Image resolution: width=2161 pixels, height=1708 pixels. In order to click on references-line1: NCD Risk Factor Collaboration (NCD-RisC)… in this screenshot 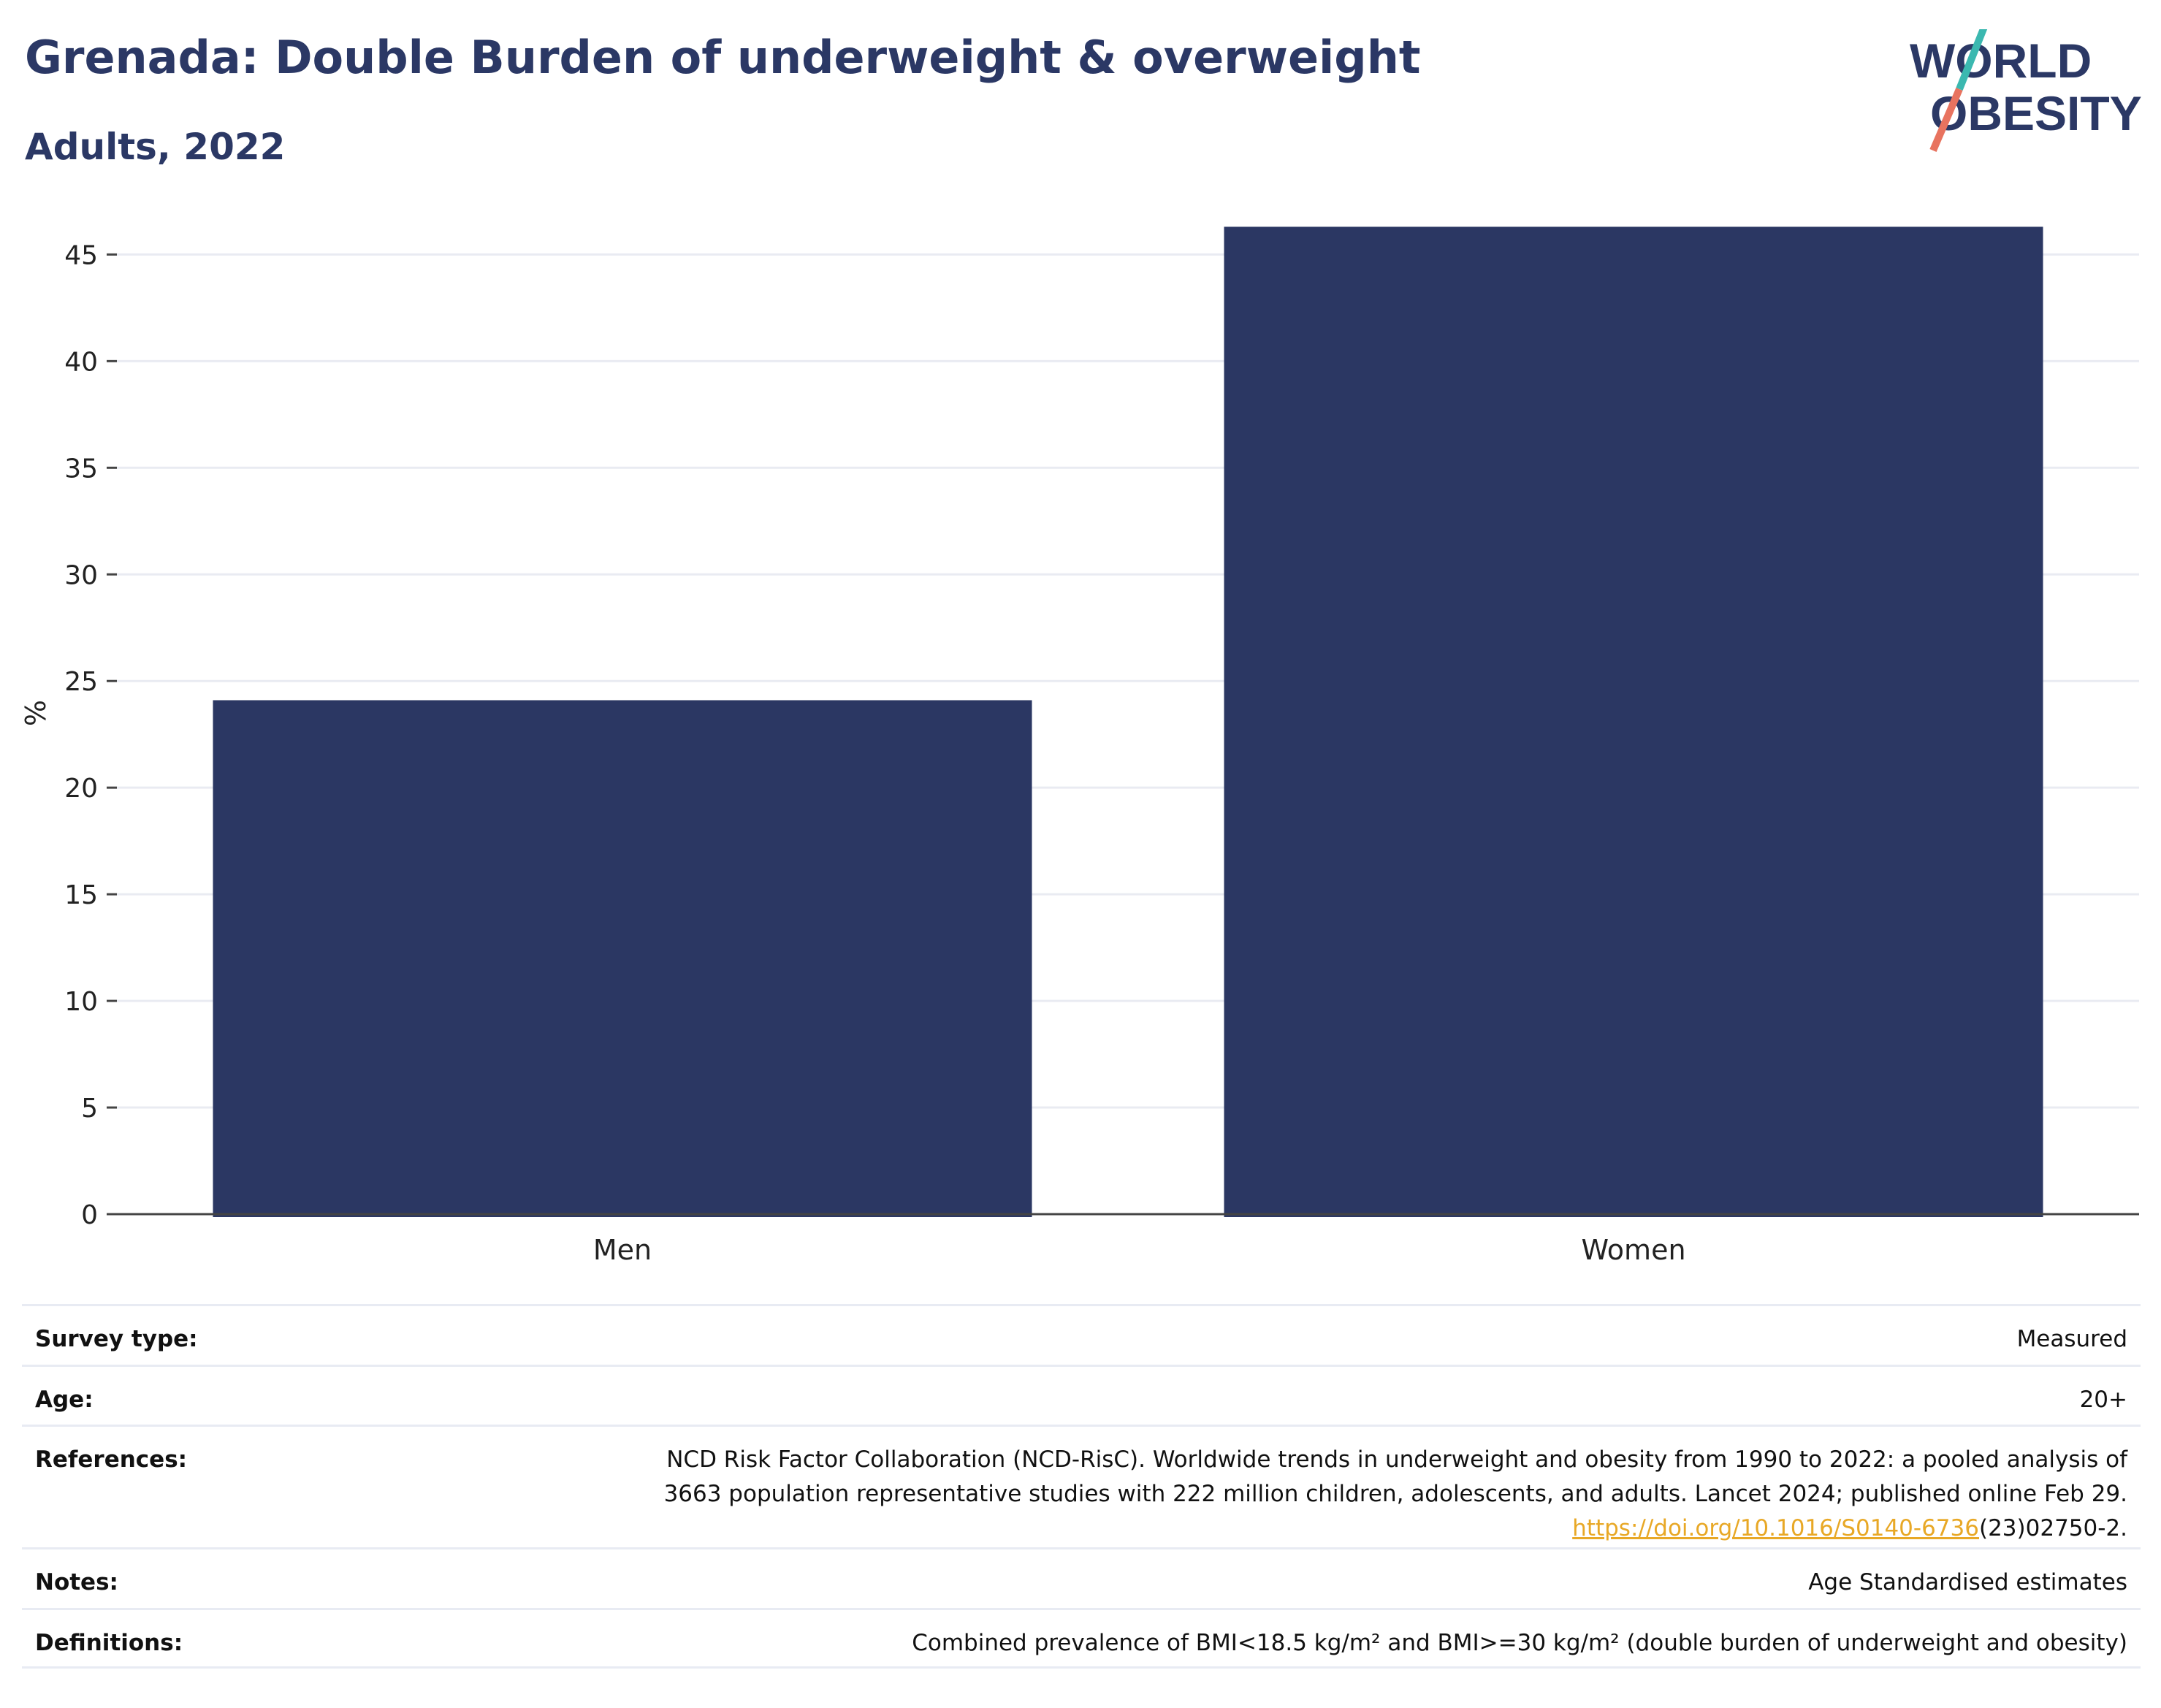, I will do `click(1396, 1459)`.